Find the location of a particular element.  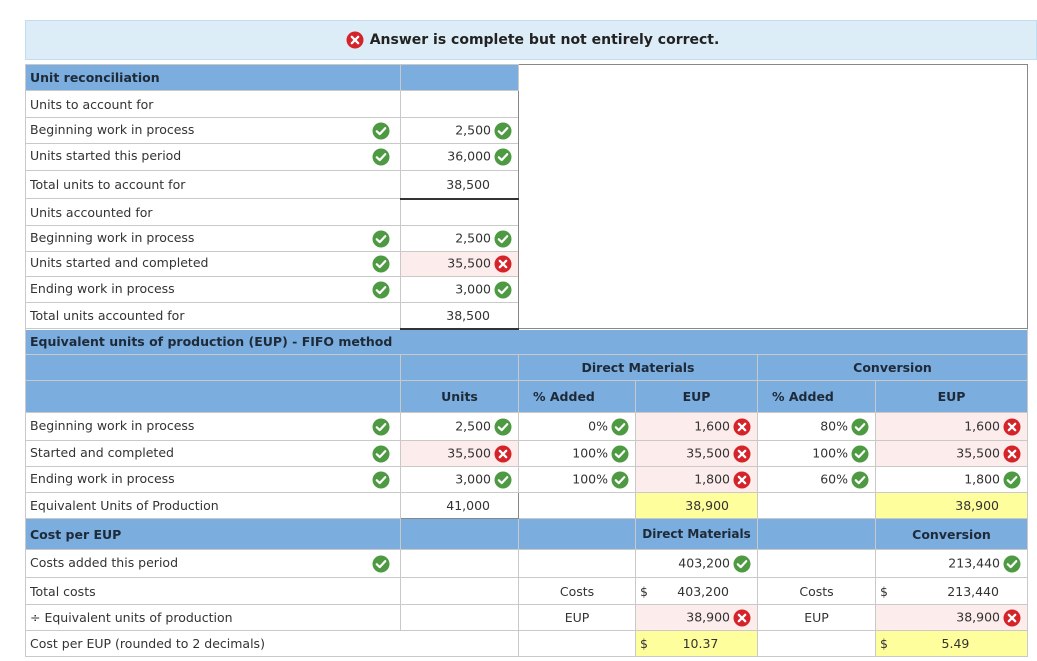

label-text: Cost per EUP (rounded to 2 decimals) is located at coordinates (147, 643).